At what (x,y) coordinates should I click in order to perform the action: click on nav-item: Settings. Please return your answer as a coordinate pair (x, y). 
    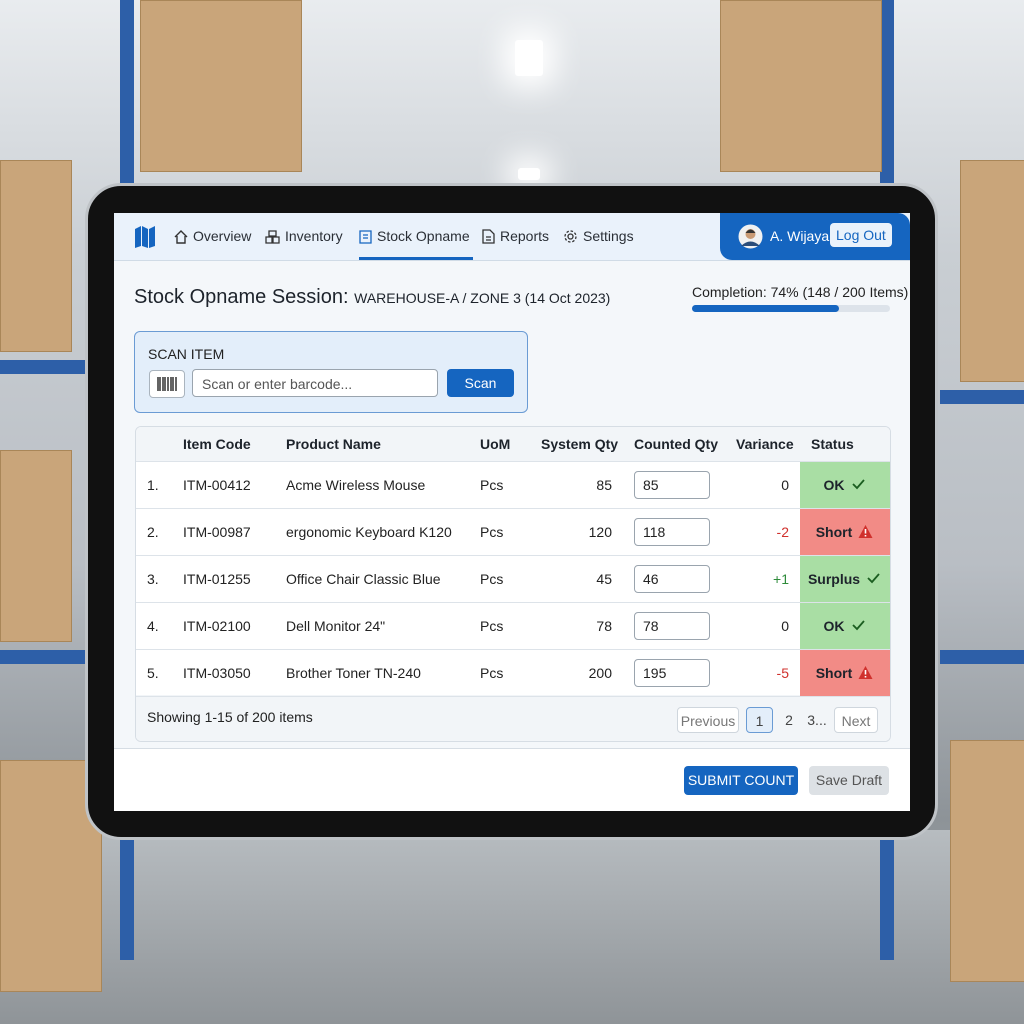
    Looking at the image, I should click on (598, 236).